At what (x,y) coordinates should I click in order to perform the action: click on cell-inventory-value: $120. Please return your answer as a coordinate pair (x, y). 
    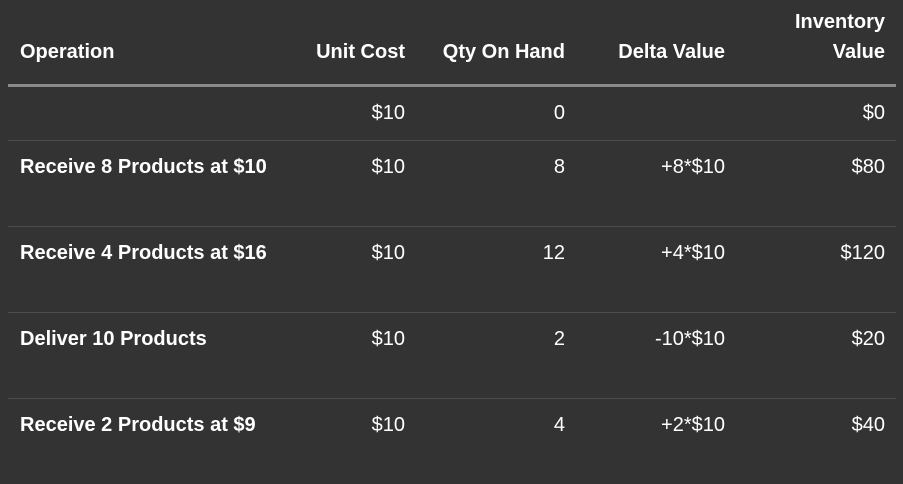
    Looking at the image, I should click on (863, 253).